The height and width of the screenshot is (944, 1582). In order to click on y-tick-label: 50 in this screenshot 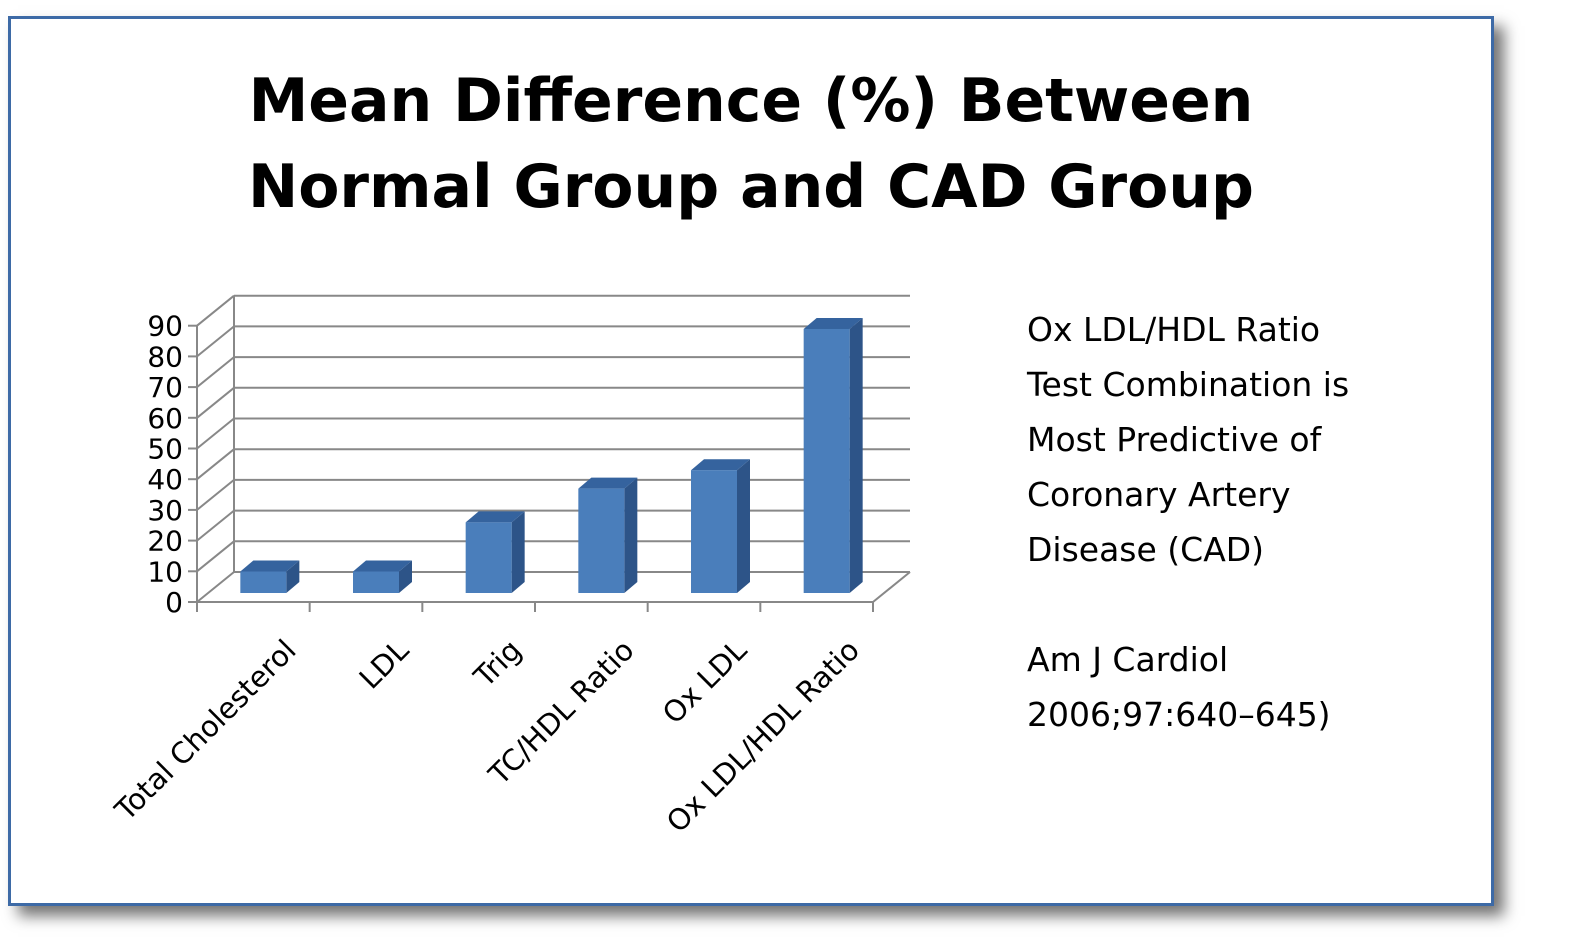, I will do `click(165, 449)`.